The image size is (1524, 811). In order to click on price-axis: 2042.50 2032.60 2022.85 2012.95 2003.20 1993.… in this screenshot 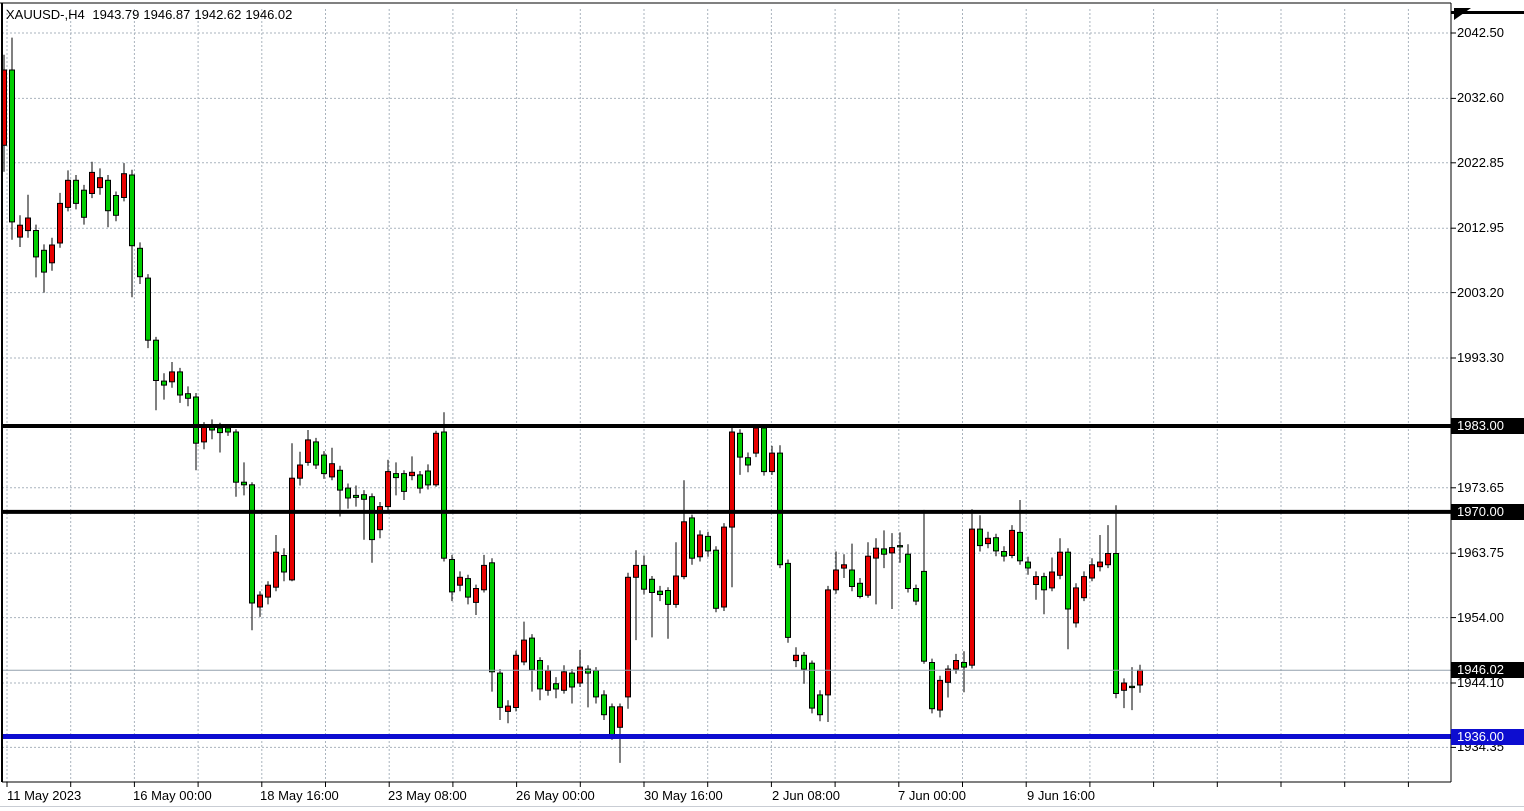, I will do `click(1487, 405)`.